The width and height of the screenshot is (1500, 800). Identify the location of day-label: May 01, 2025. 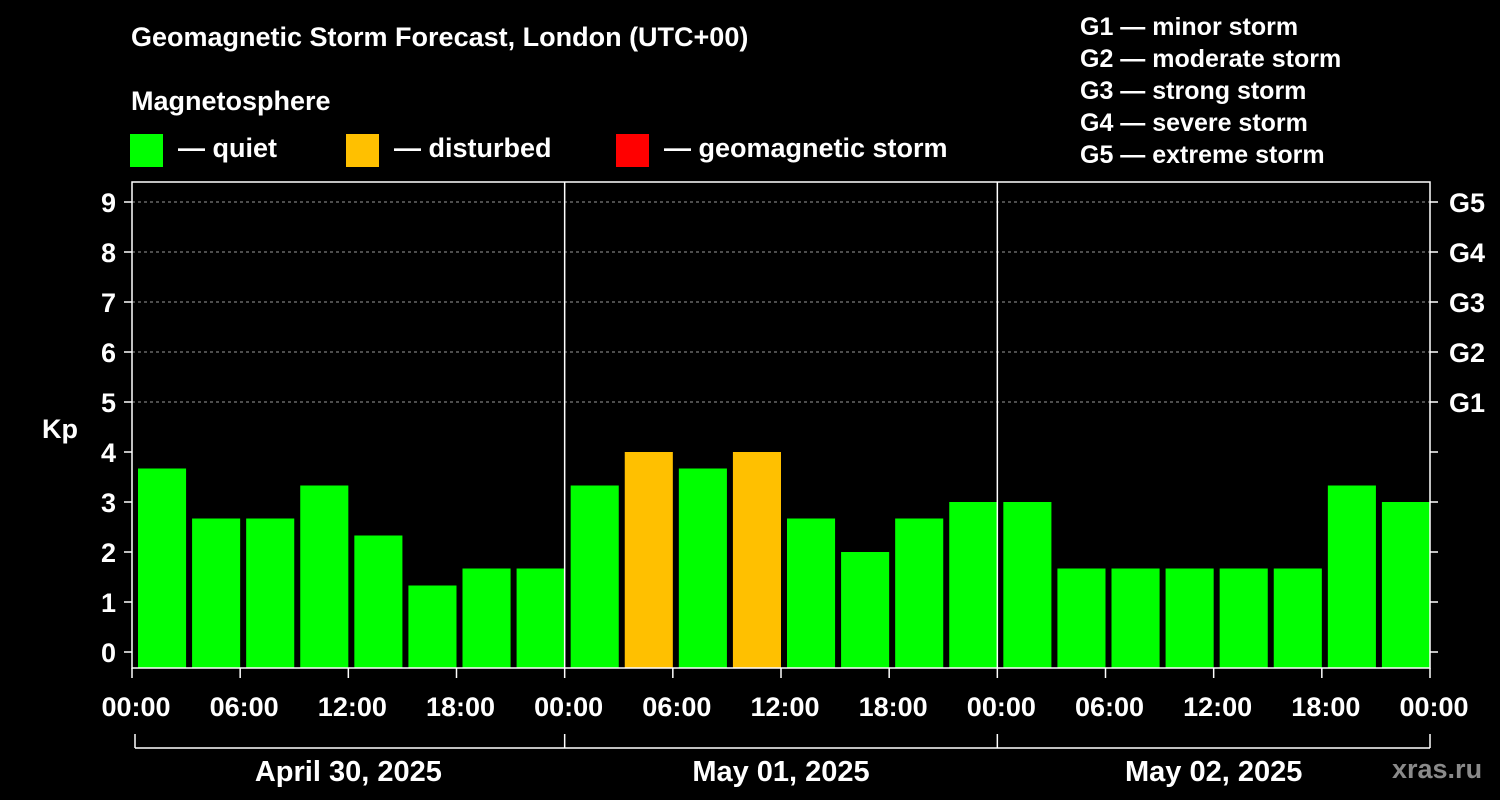
(780, 772).